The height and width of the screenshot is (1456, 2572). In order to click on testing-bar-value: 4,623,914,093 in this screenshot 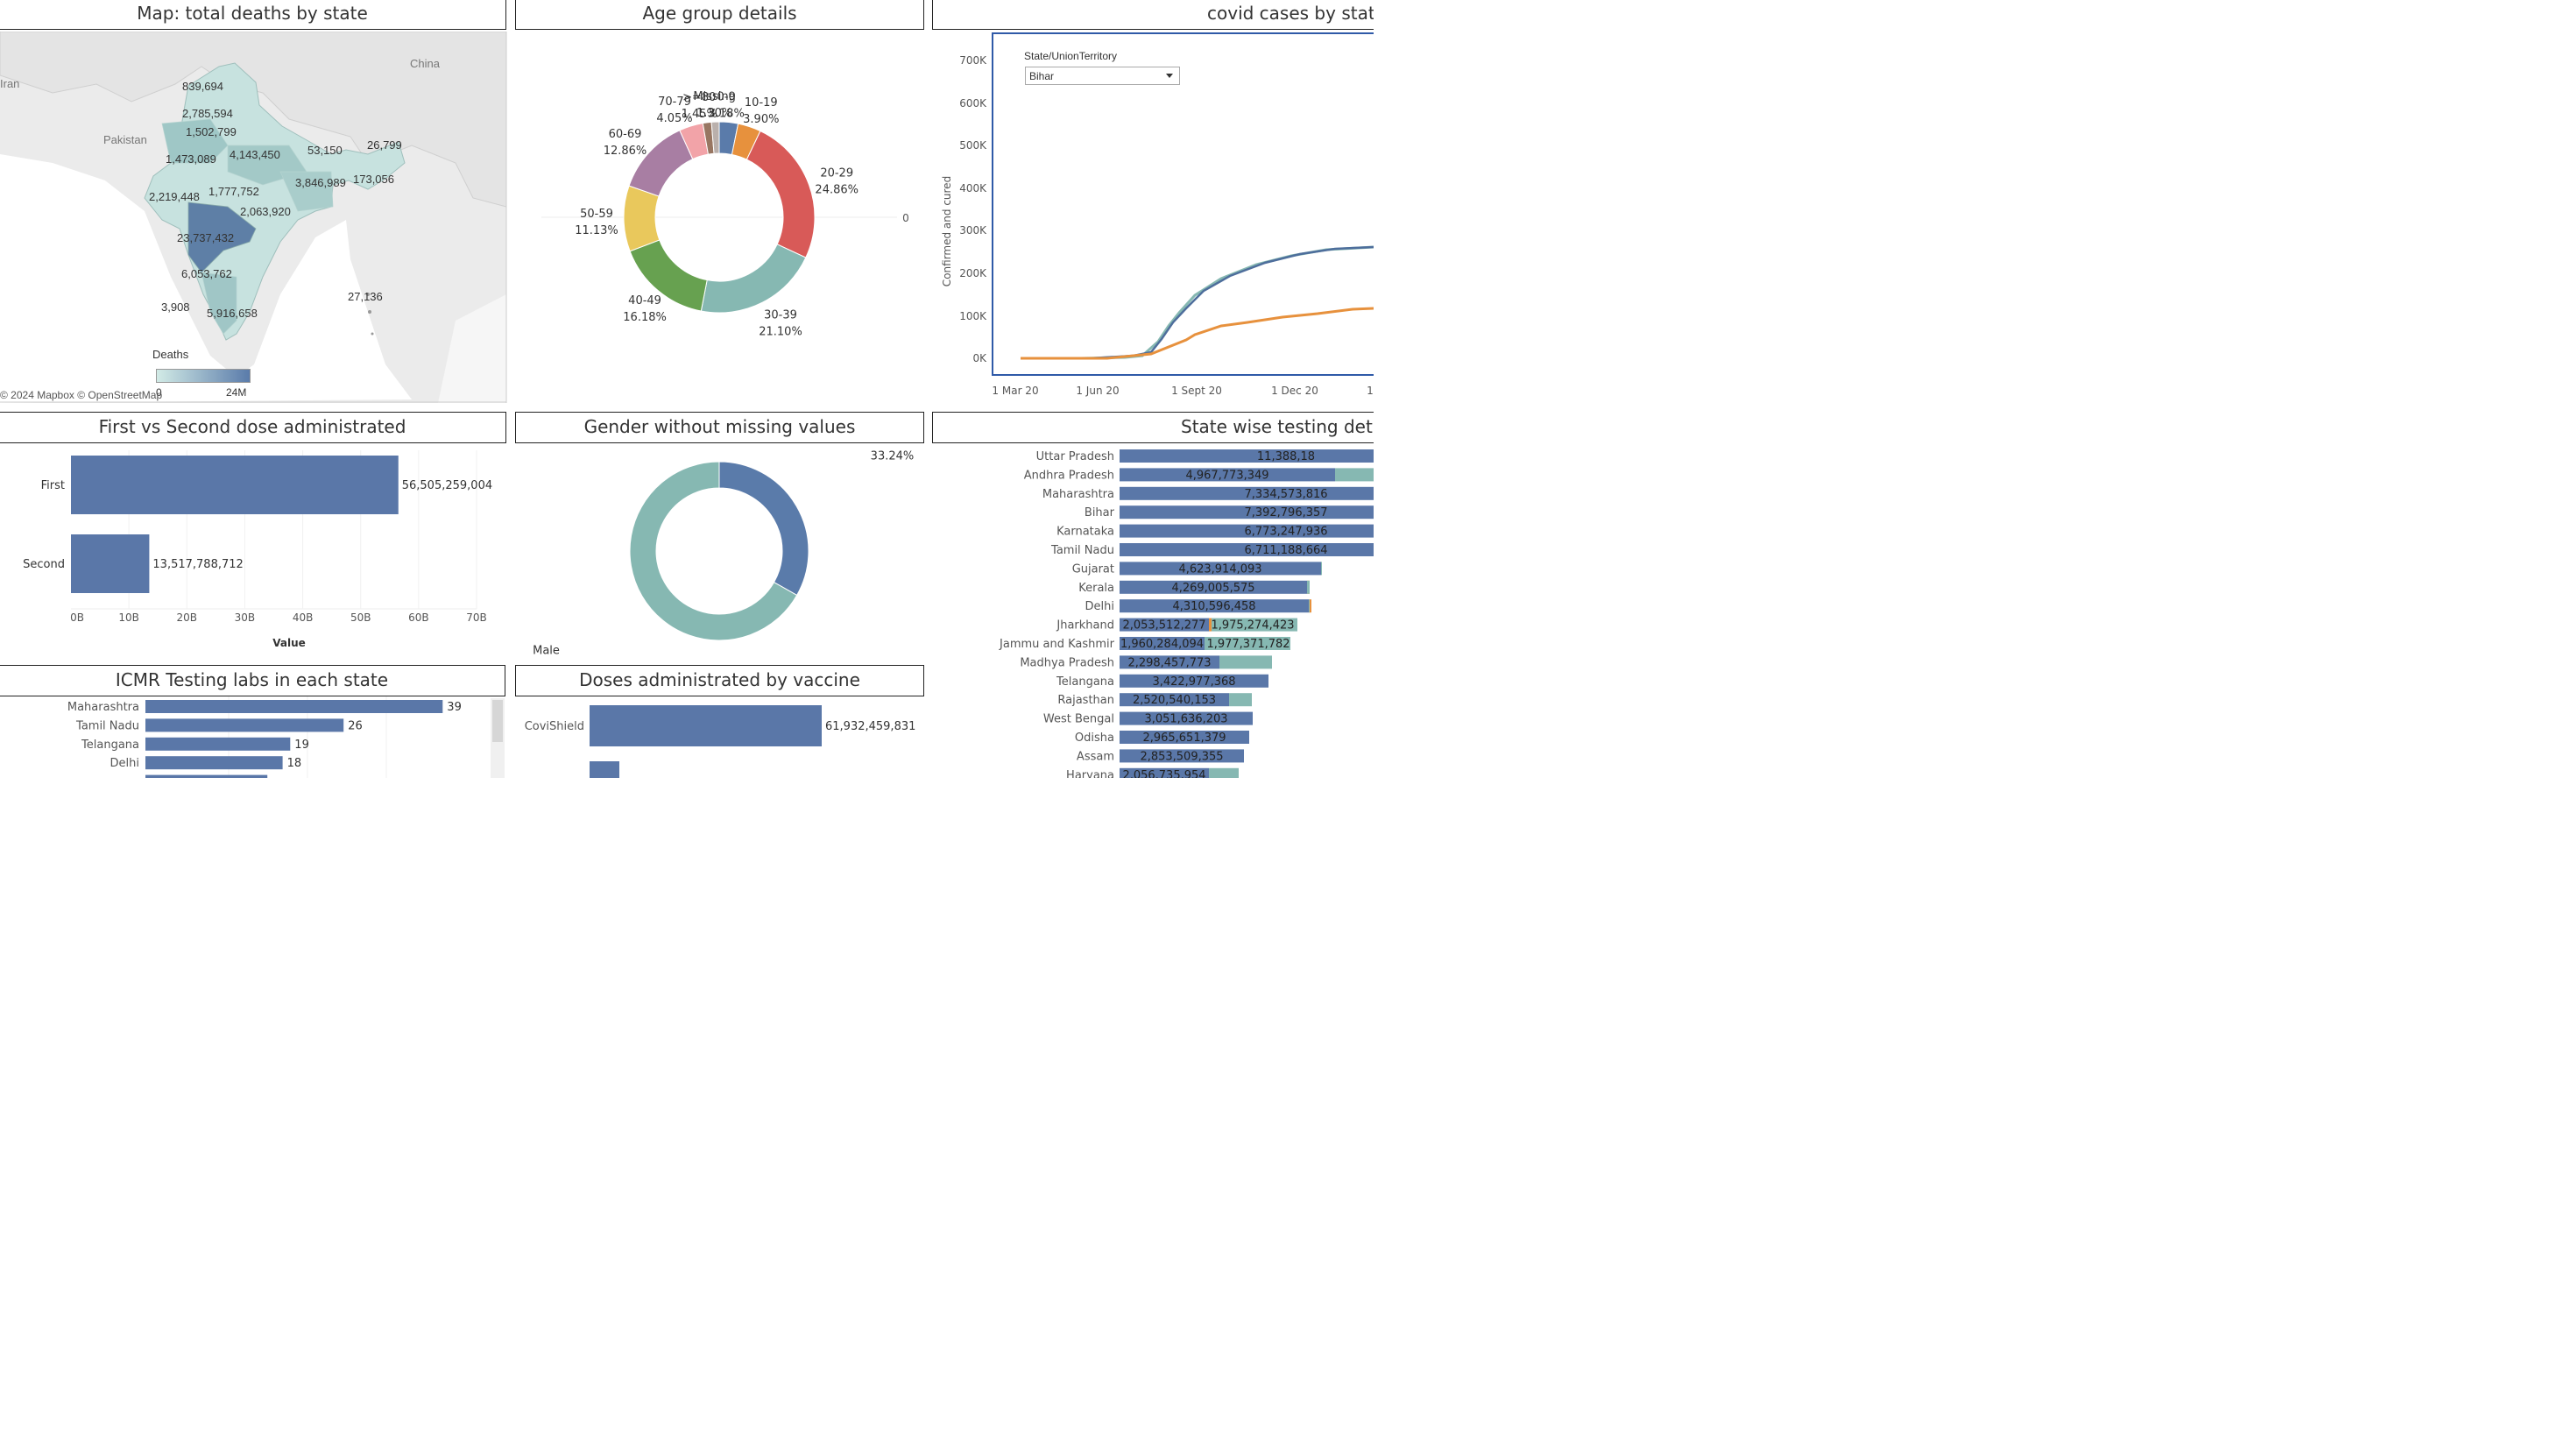, I will do `click(1219, 569)`.